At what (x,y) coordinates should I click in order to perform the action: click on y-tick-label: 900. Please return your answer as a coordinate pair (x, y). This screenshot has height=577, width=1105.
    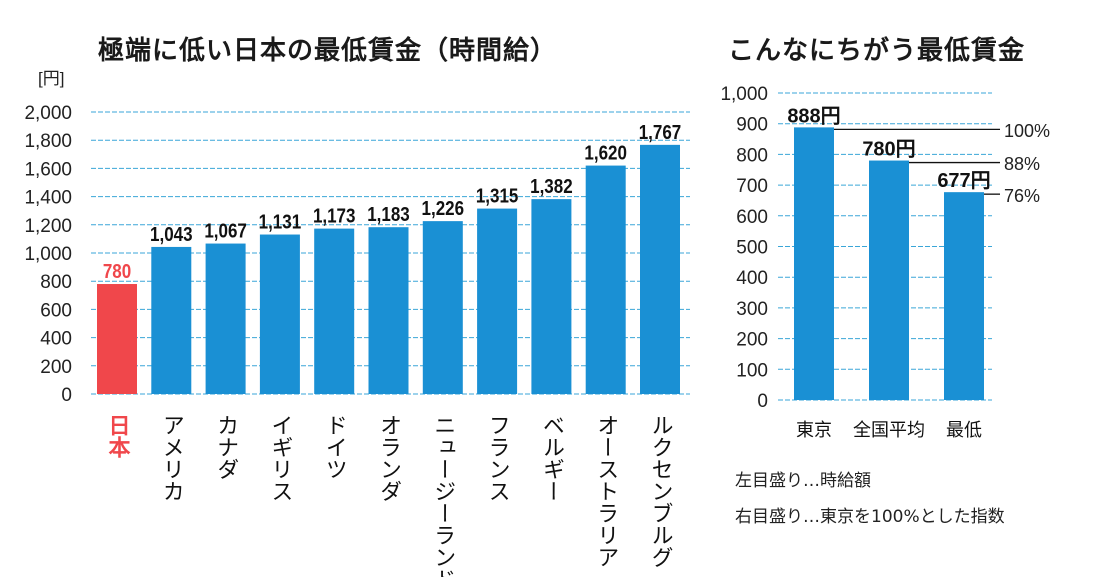
    Looking at the image, I should click on (752, 125).